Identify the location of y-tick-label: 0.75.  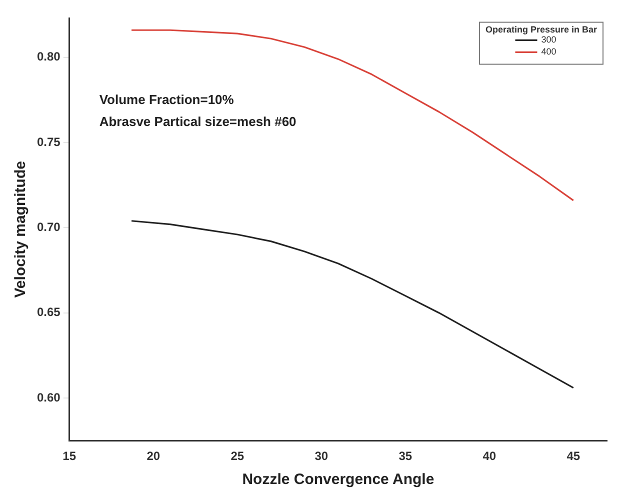
(48, 141).